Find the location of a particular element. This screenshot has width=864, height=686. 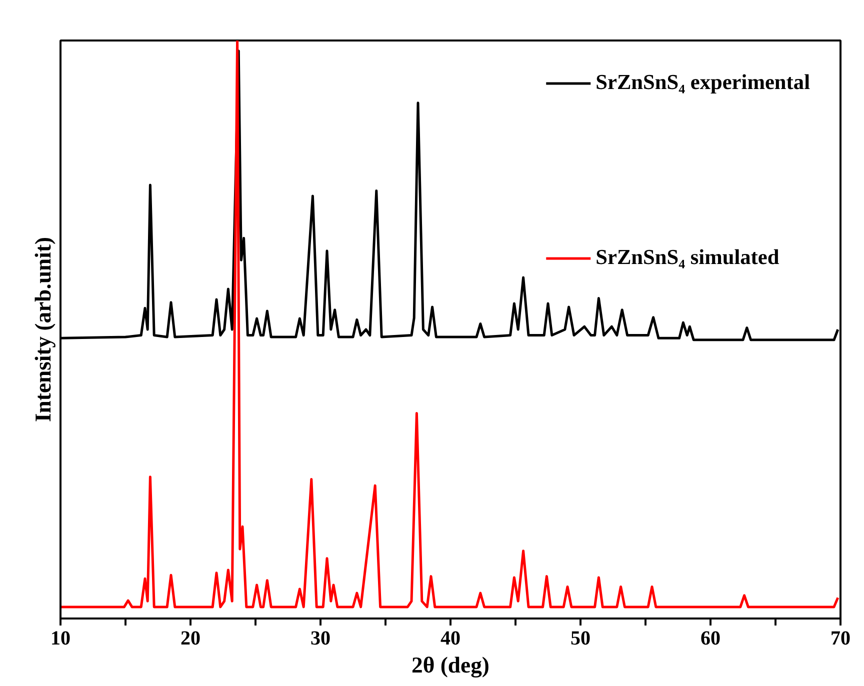

x-tick-label: 30 is located at coordinates (320, 639).